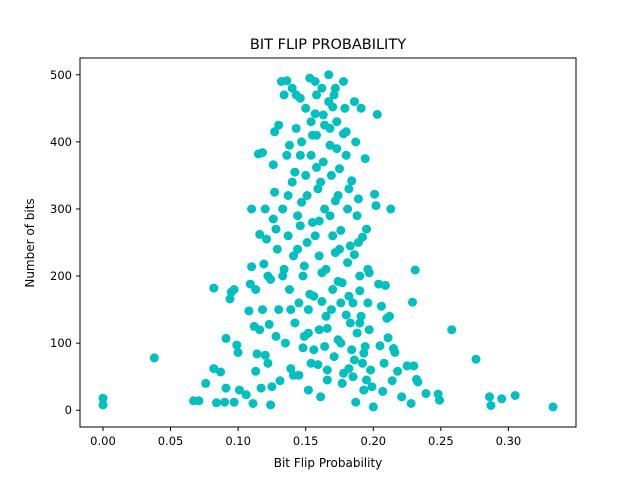 Image resolution: width=640 pixels, height=480 pixels. I want to click on y-axis-ticks: 0 100 200 300 400 500, so click(65, 242).